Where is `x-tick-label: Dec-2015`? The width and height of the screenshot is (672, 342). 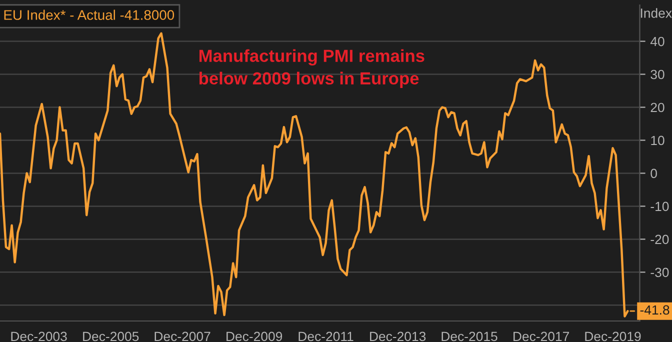 x-tick-label: Dec-2015 is located at coordinates (470, 337).